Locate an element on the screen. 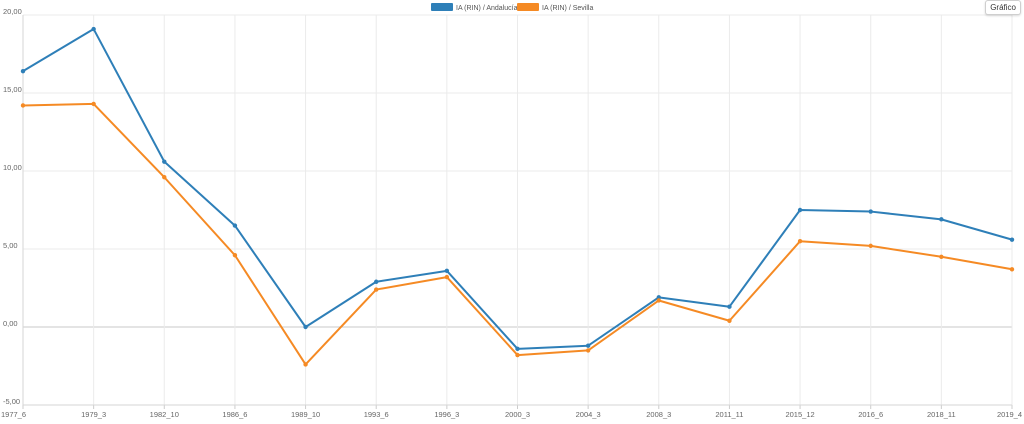 The height and width of the screenshot is (424, 1024). y-tick-label: 0,00 is located at coordinates (10, 323).